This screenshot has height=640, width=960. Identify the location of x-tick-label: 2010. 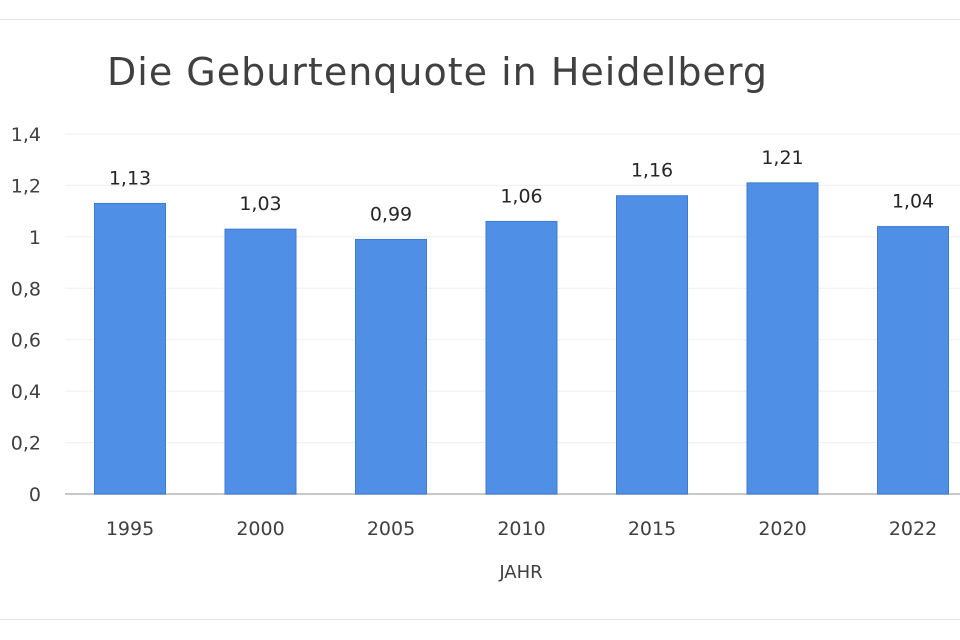
(521, 529).